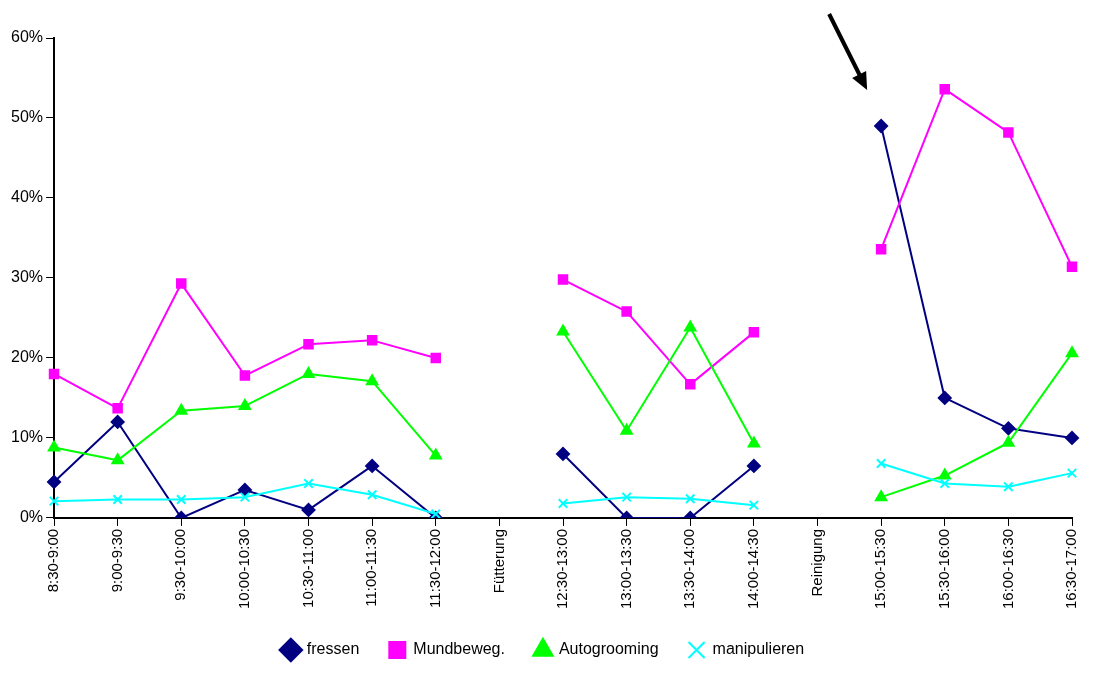 The width and height of the screenshot is (1101, 675). What do you see at coordinates (116, 560) in the screenshot?
I see `x-tick-label: 9:00-9:30` at bounding box center [116, 560].